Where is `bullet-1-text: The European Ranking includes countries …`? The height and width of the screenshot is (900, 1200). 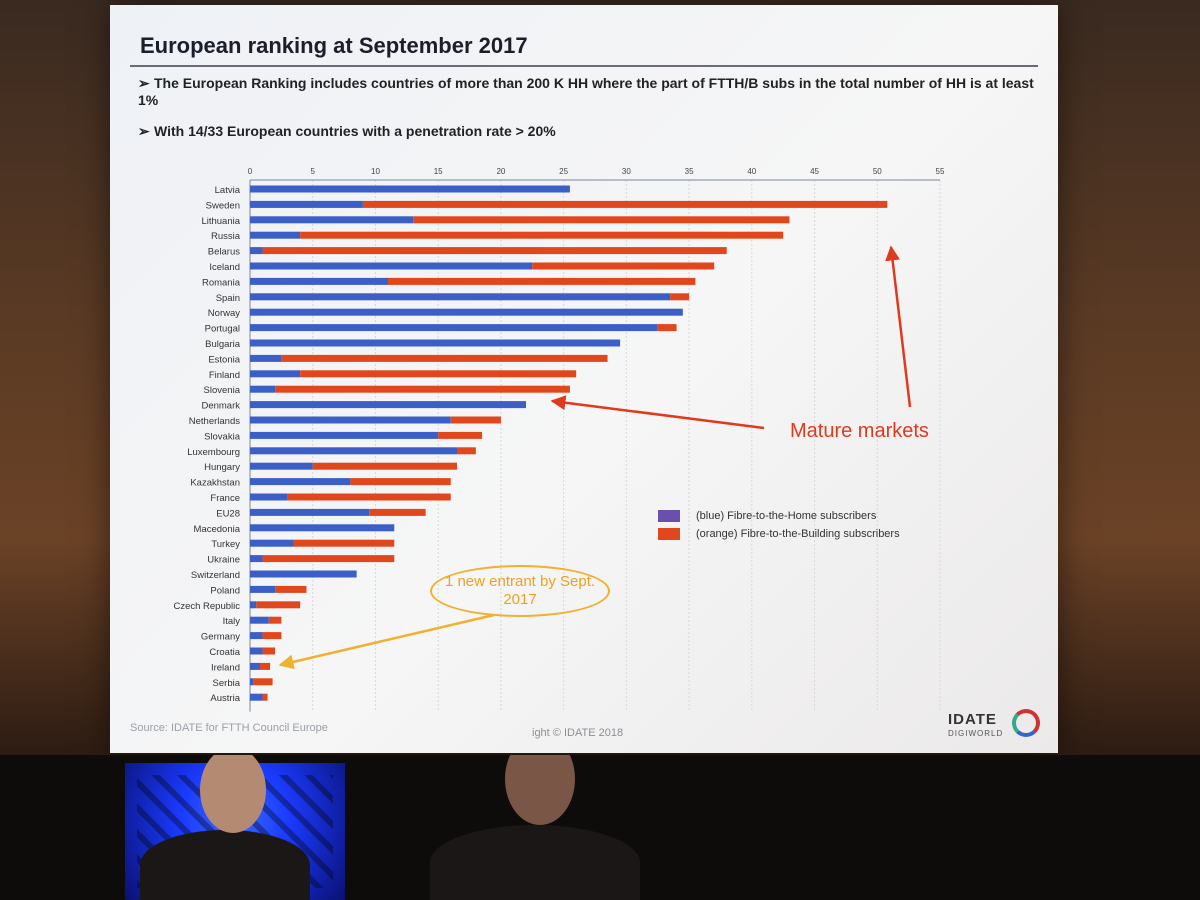
bullet-1-text: The European Ranking includes countries … is located at coordinates (586, 91).